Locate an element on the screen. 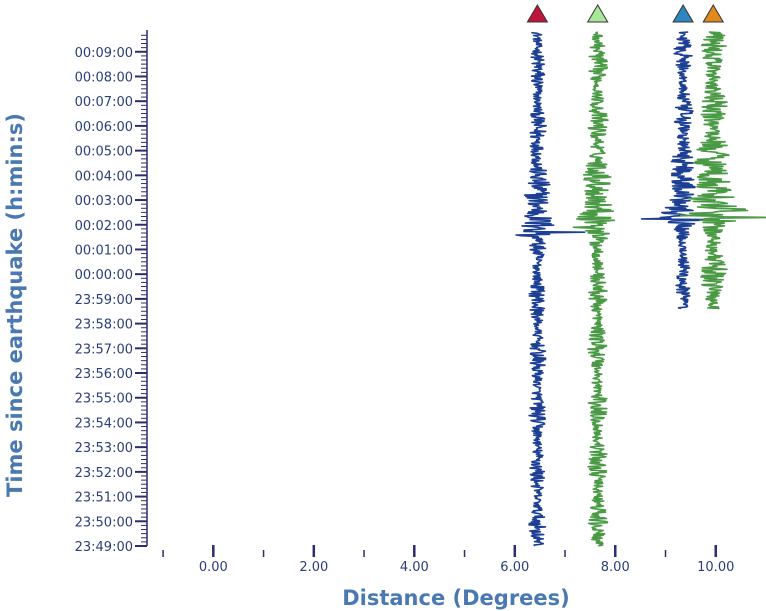 The width and height of the screenshot is (766, 611). x-axis: 0.00 2.00 4.00 6.00 8.00 10.00 is located at coordinates (448, 560).